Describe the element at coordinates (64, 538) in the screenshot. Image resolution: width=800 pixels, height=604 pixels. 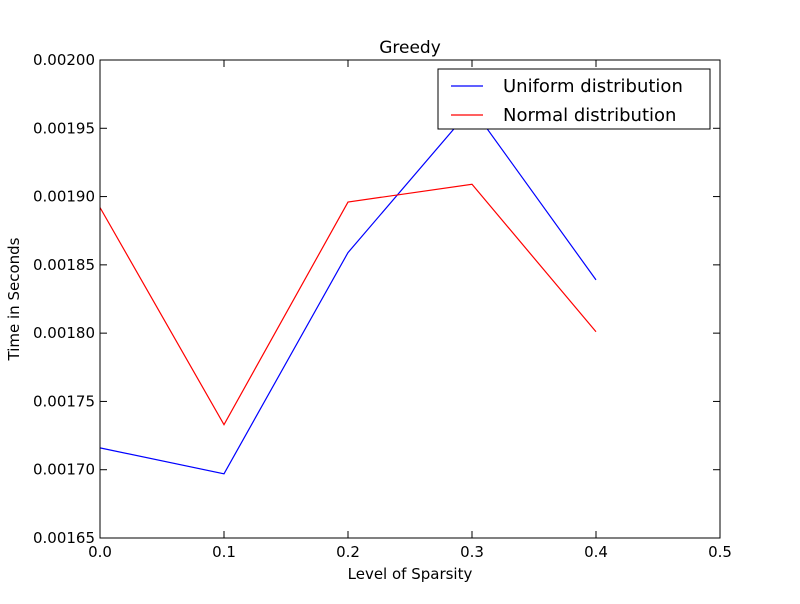
I see `y-tick-label: 0.00165` at that location.